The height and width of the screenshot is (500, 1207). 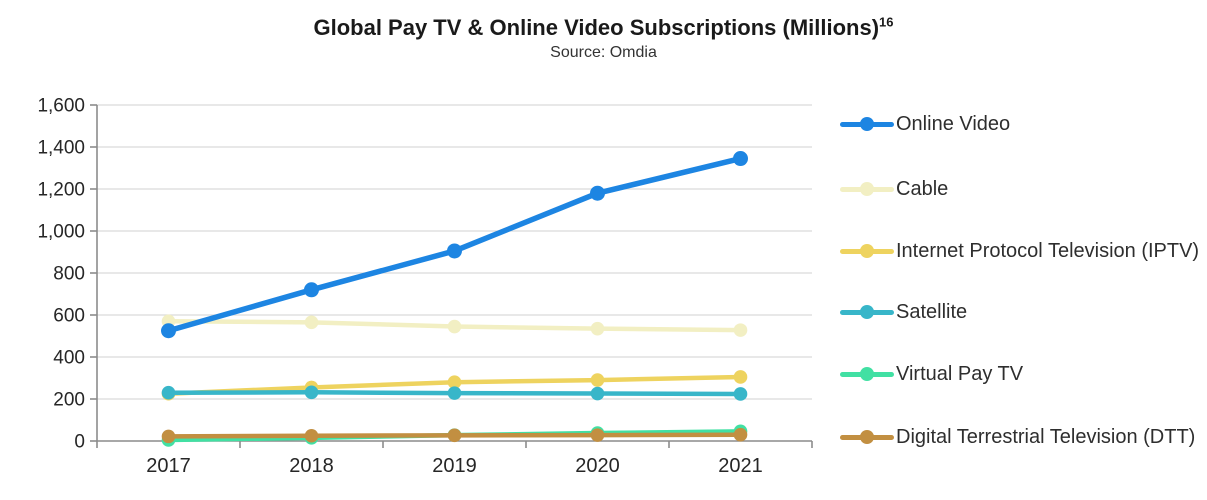 What do you see at coordinates (740, 377) in the screenshot?
I see `series-point-internet-protocol-television-iptv-2021` at bounding box center [740, 377].